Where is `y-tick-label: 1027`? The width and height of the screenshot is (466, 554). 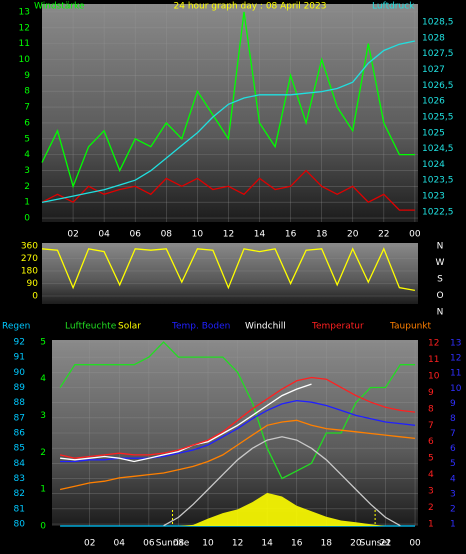 y-tick-label: 1027 is located at coordinates (433, 70).